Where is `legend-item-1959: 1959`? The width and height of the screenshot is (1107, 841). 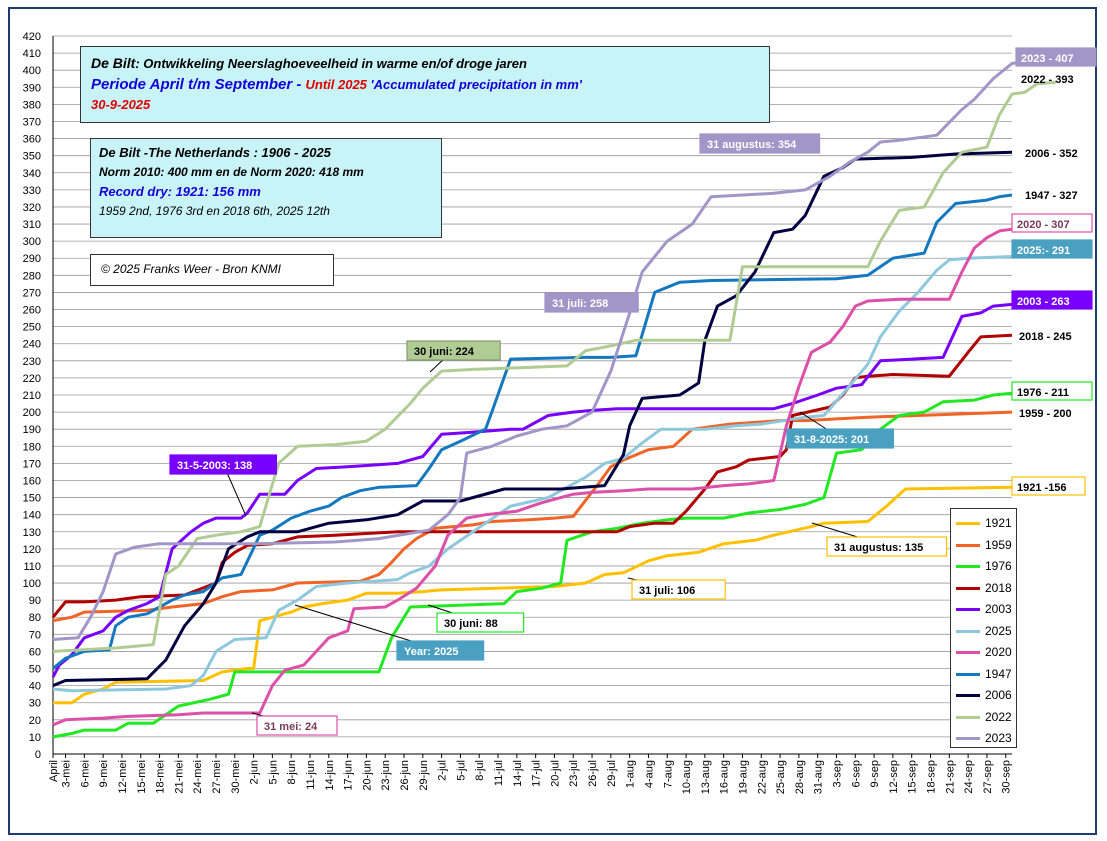
legend-item-1959: 1959 is located at coordinates (984, 545).